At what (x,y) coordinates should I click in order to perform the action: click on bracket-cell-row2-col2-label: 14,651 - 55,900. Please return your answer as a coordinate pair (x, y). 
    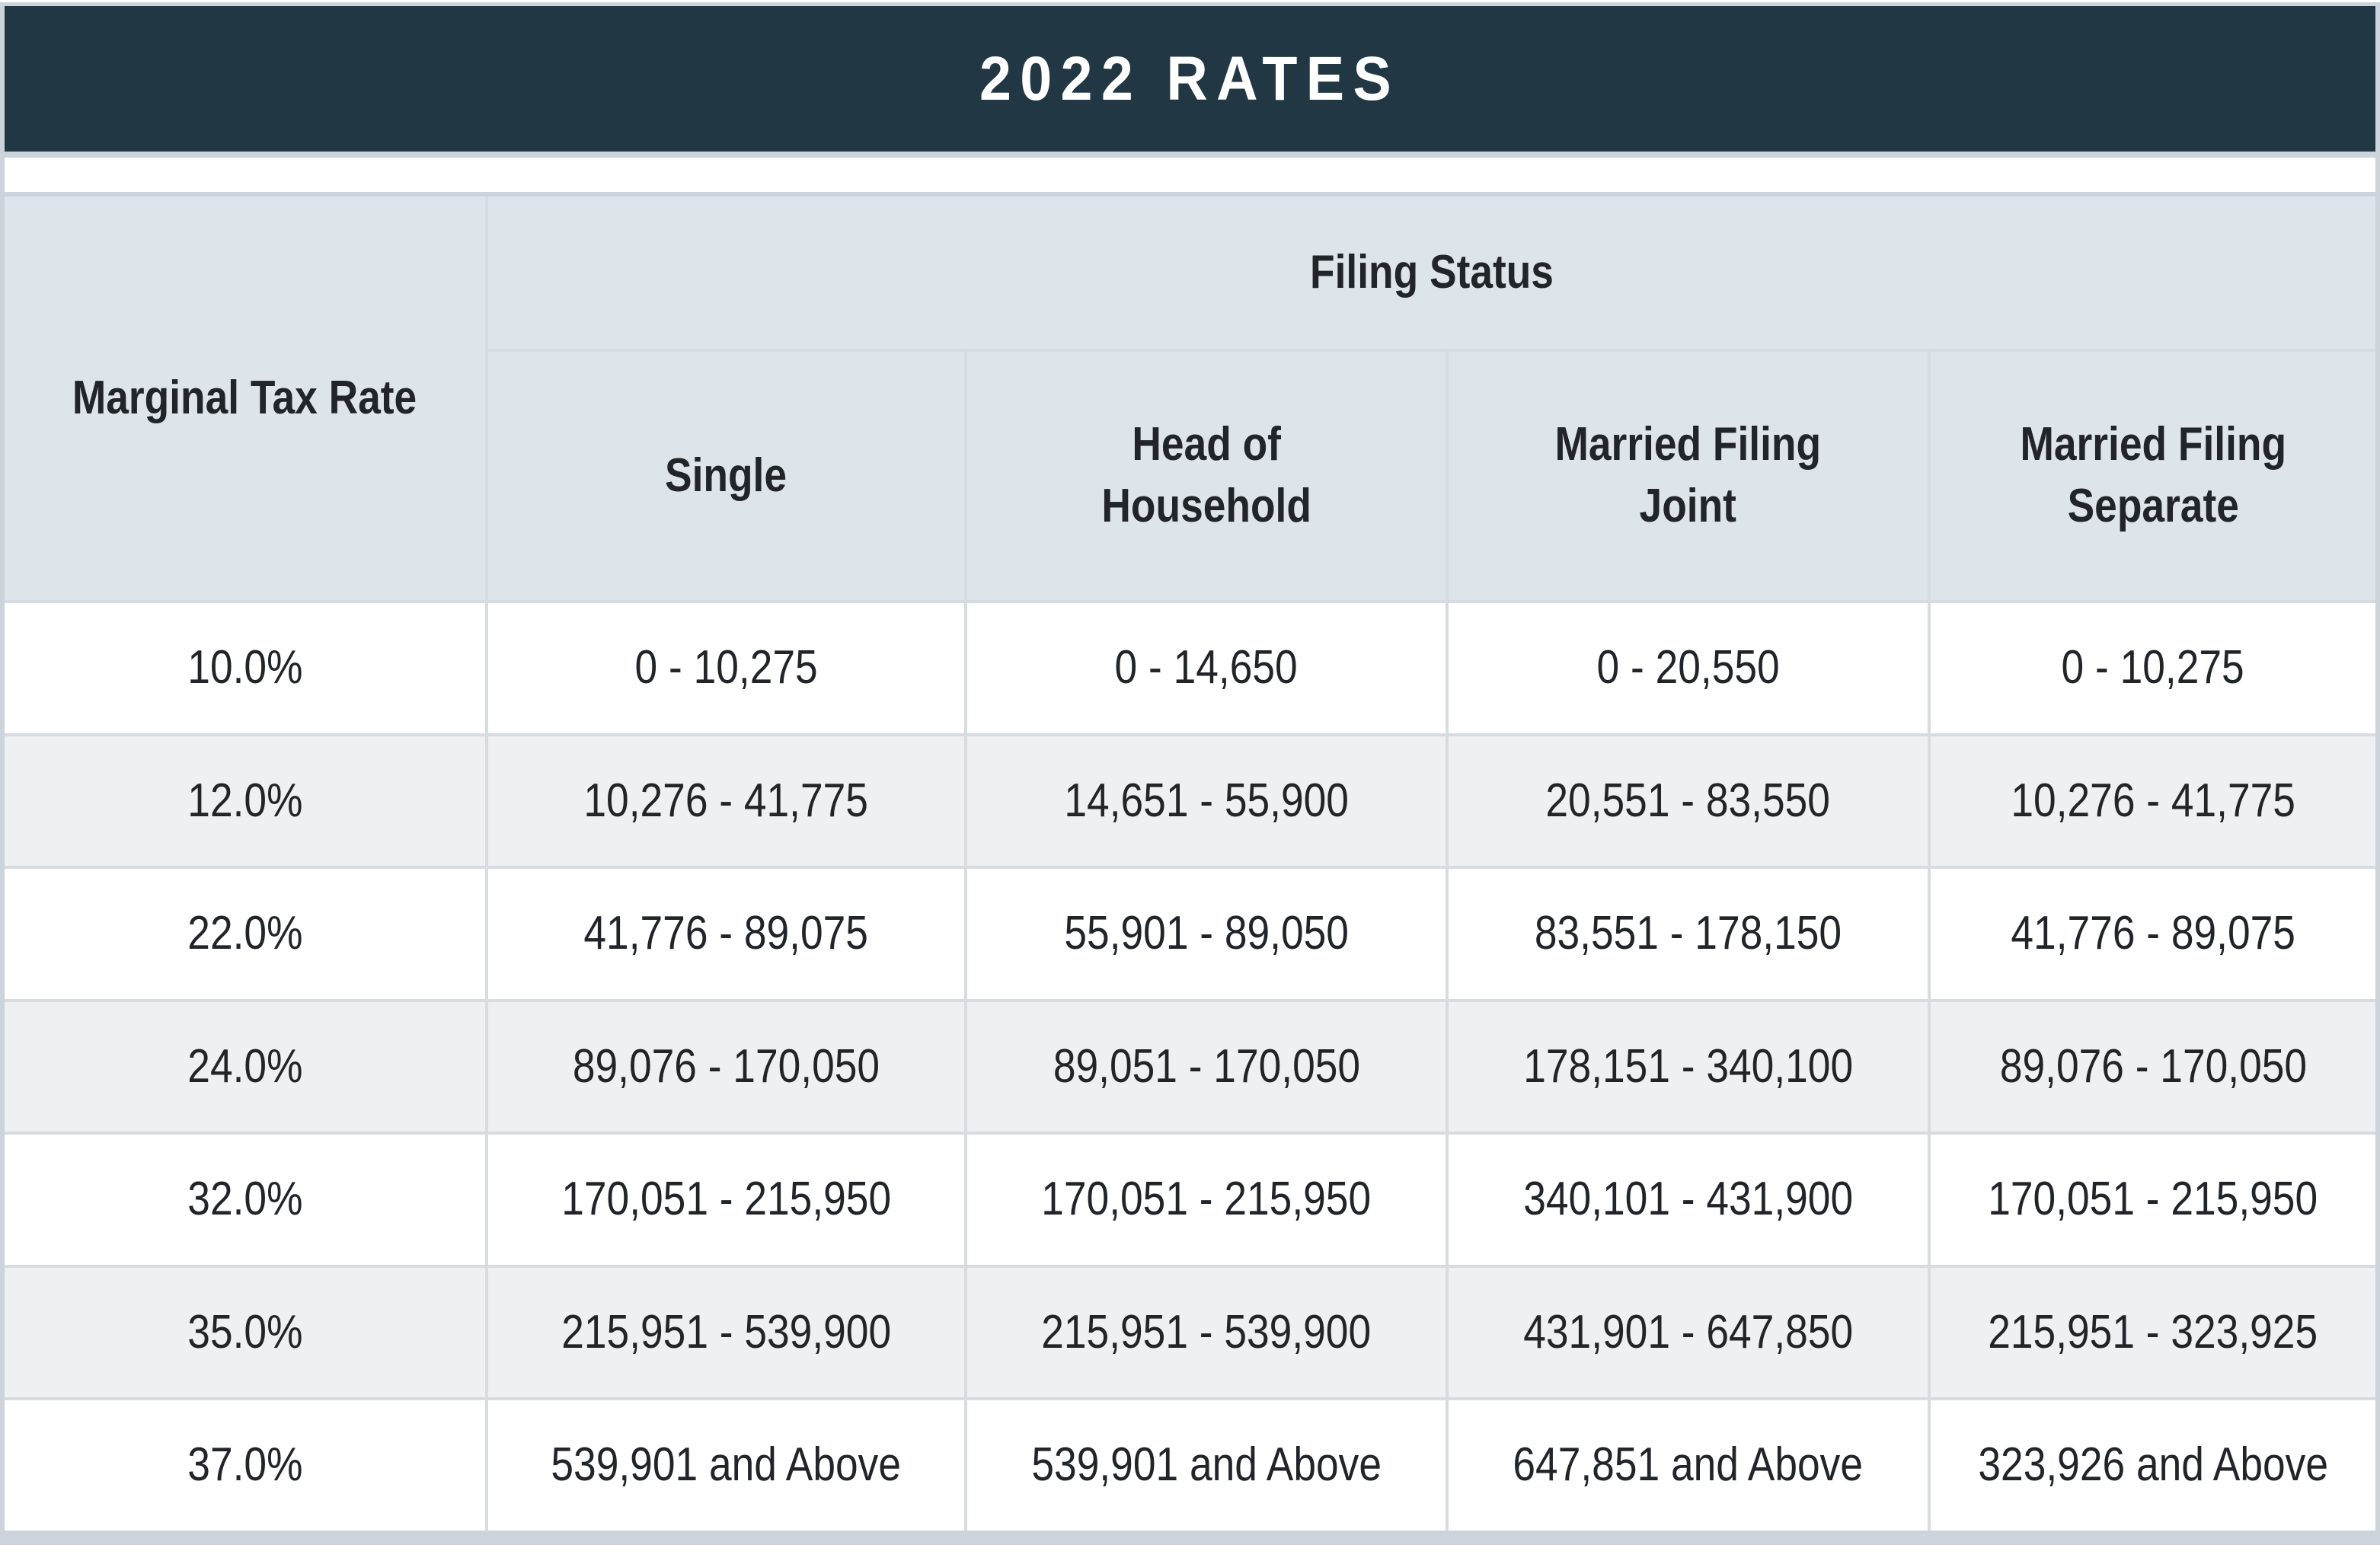
    Looking at the image, I should click on (1207, 800).